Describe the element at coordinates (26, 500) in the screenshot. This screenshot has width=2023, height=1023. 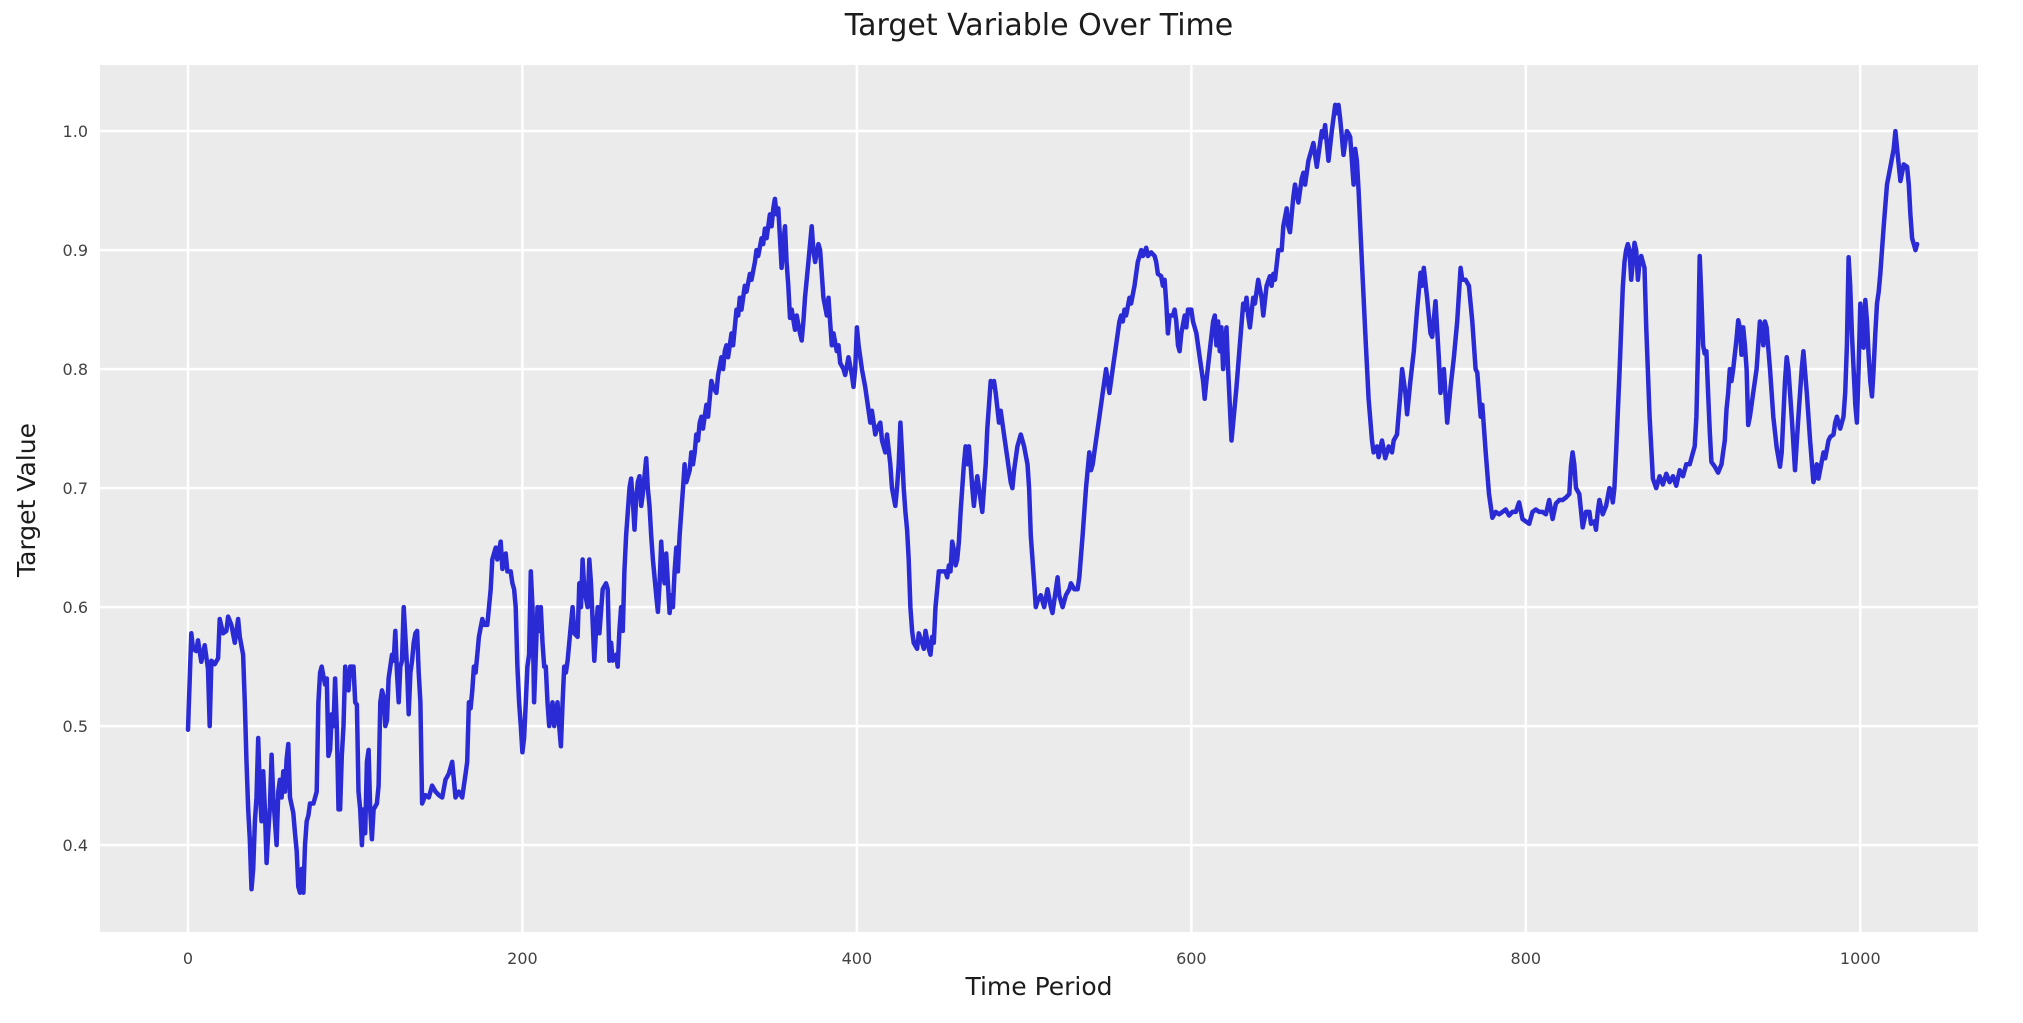
I see `y-axis-title: Target Value` at that location.